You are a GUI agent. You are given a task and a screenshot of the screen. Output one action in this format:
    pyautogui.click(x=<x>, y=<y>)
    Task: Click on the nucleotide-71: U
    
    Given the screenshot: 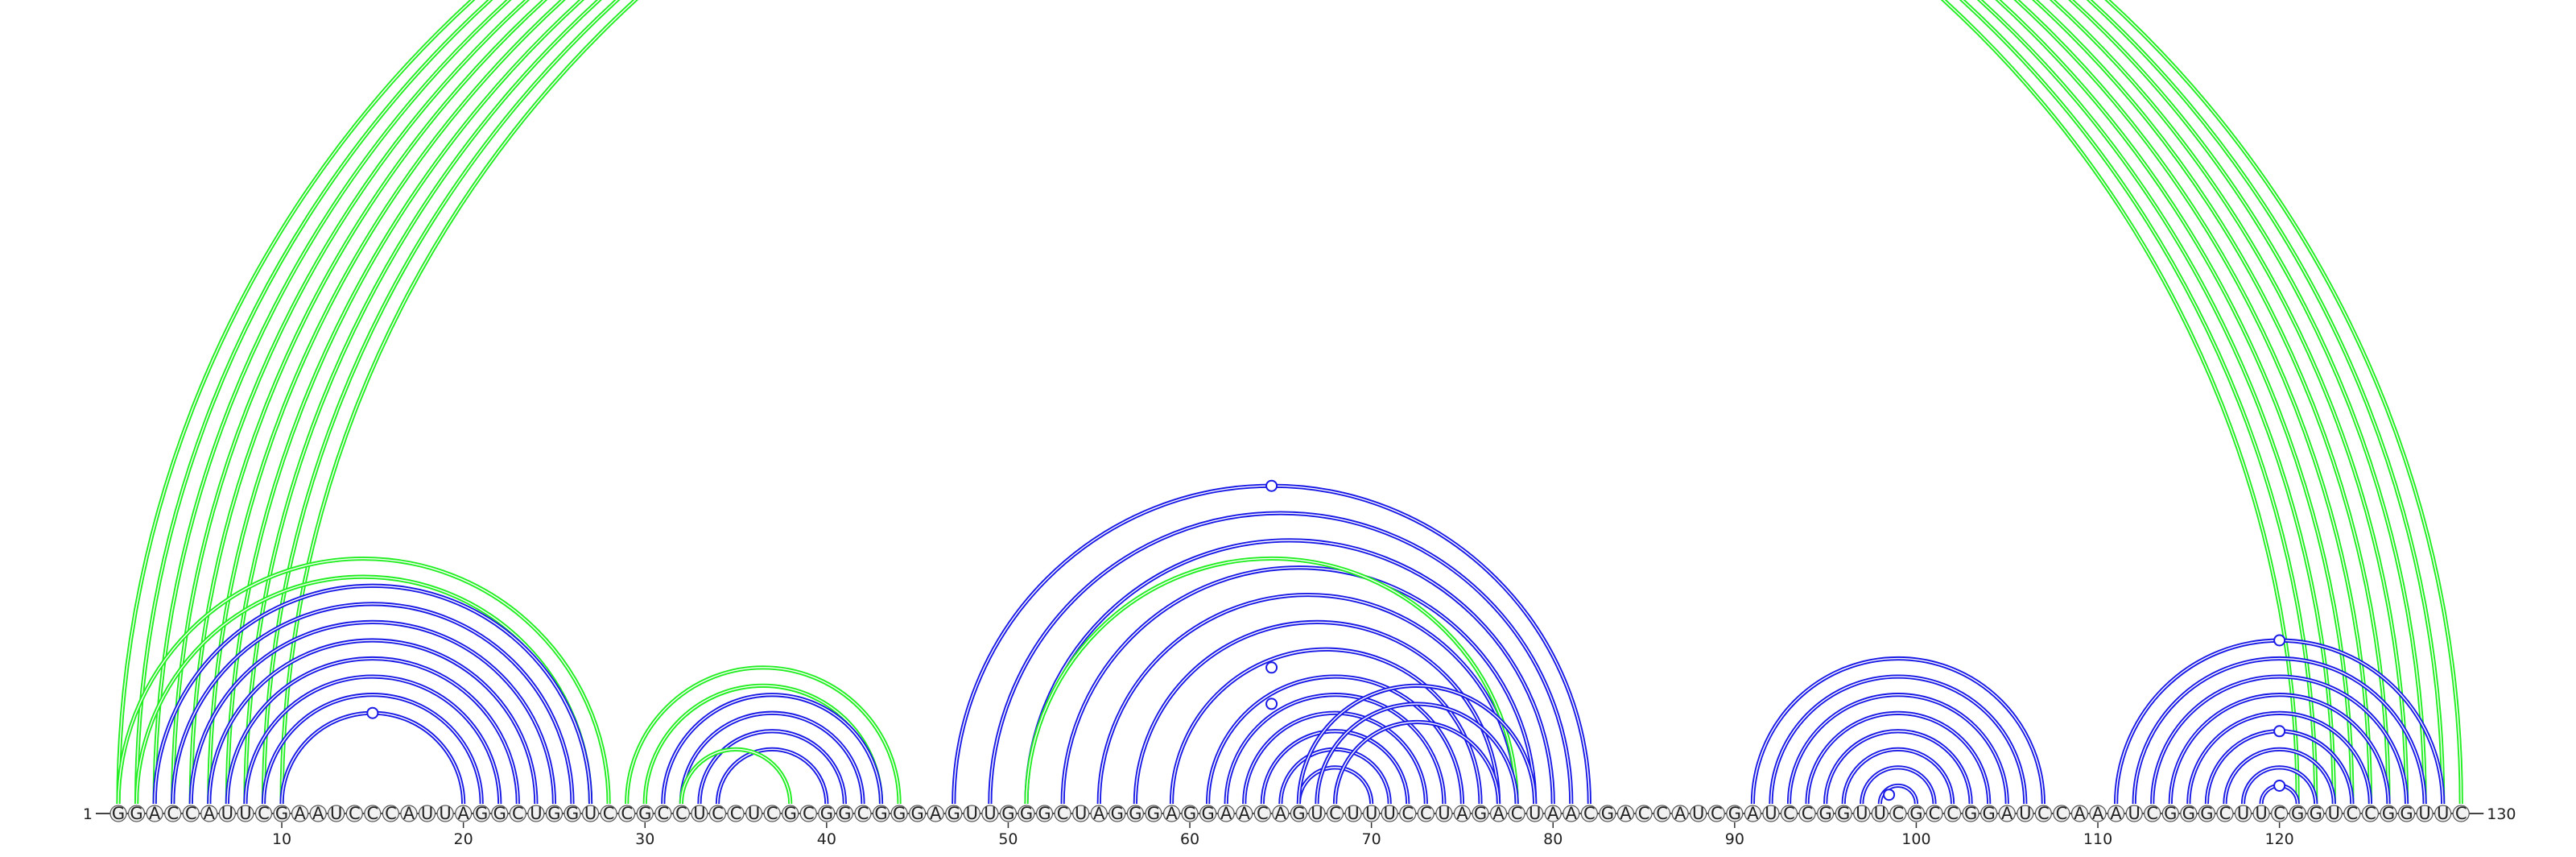 What is the action you would take?
    pyautogui.click(x=1389, y=813)
    